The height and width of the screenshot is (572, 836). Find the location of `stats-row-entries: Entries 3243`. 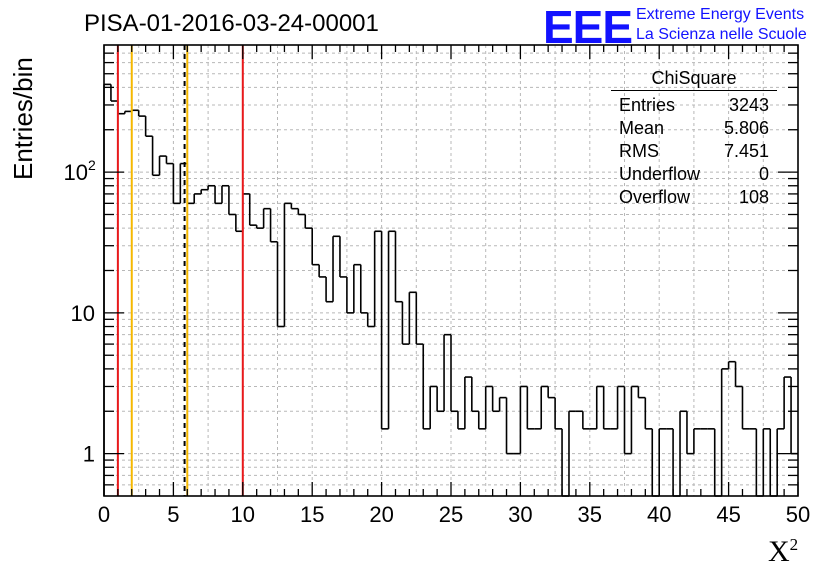

stats-row-entries: Entries 3243 is located at coordinates (694, 105).